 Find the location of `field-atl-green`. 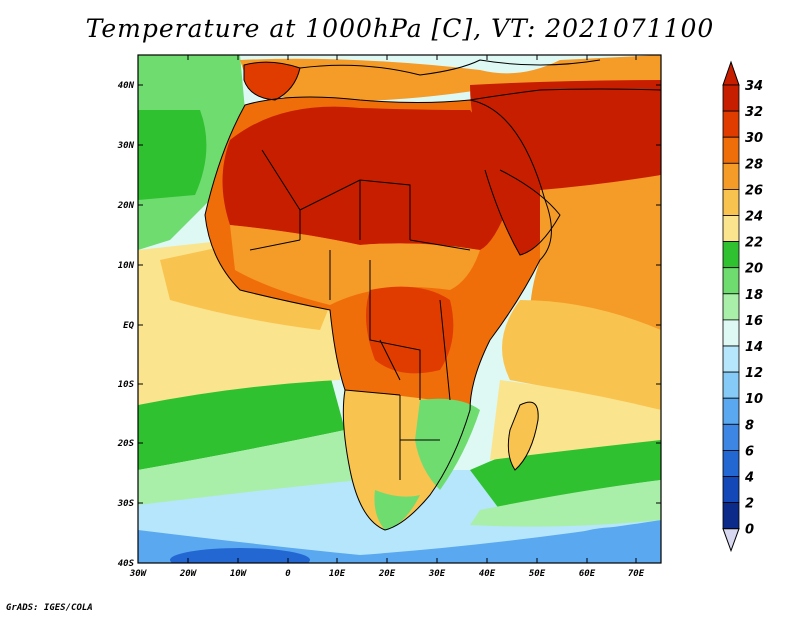

field-atl-green is located at coordinates (241, 422).